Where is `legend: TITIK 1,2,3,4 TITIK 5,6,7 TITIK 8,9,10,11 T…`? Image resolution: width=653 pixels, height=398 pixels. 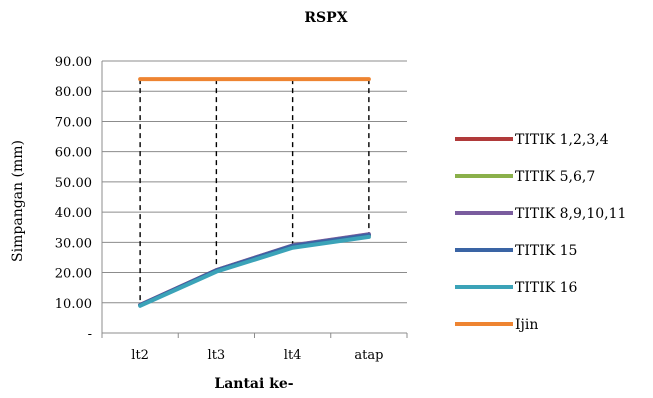
legend: TITIK 1,2,3,4 TITIK 5,6,7 TITIK 8,9,10,11 T… is located at coordinates (540, 232).